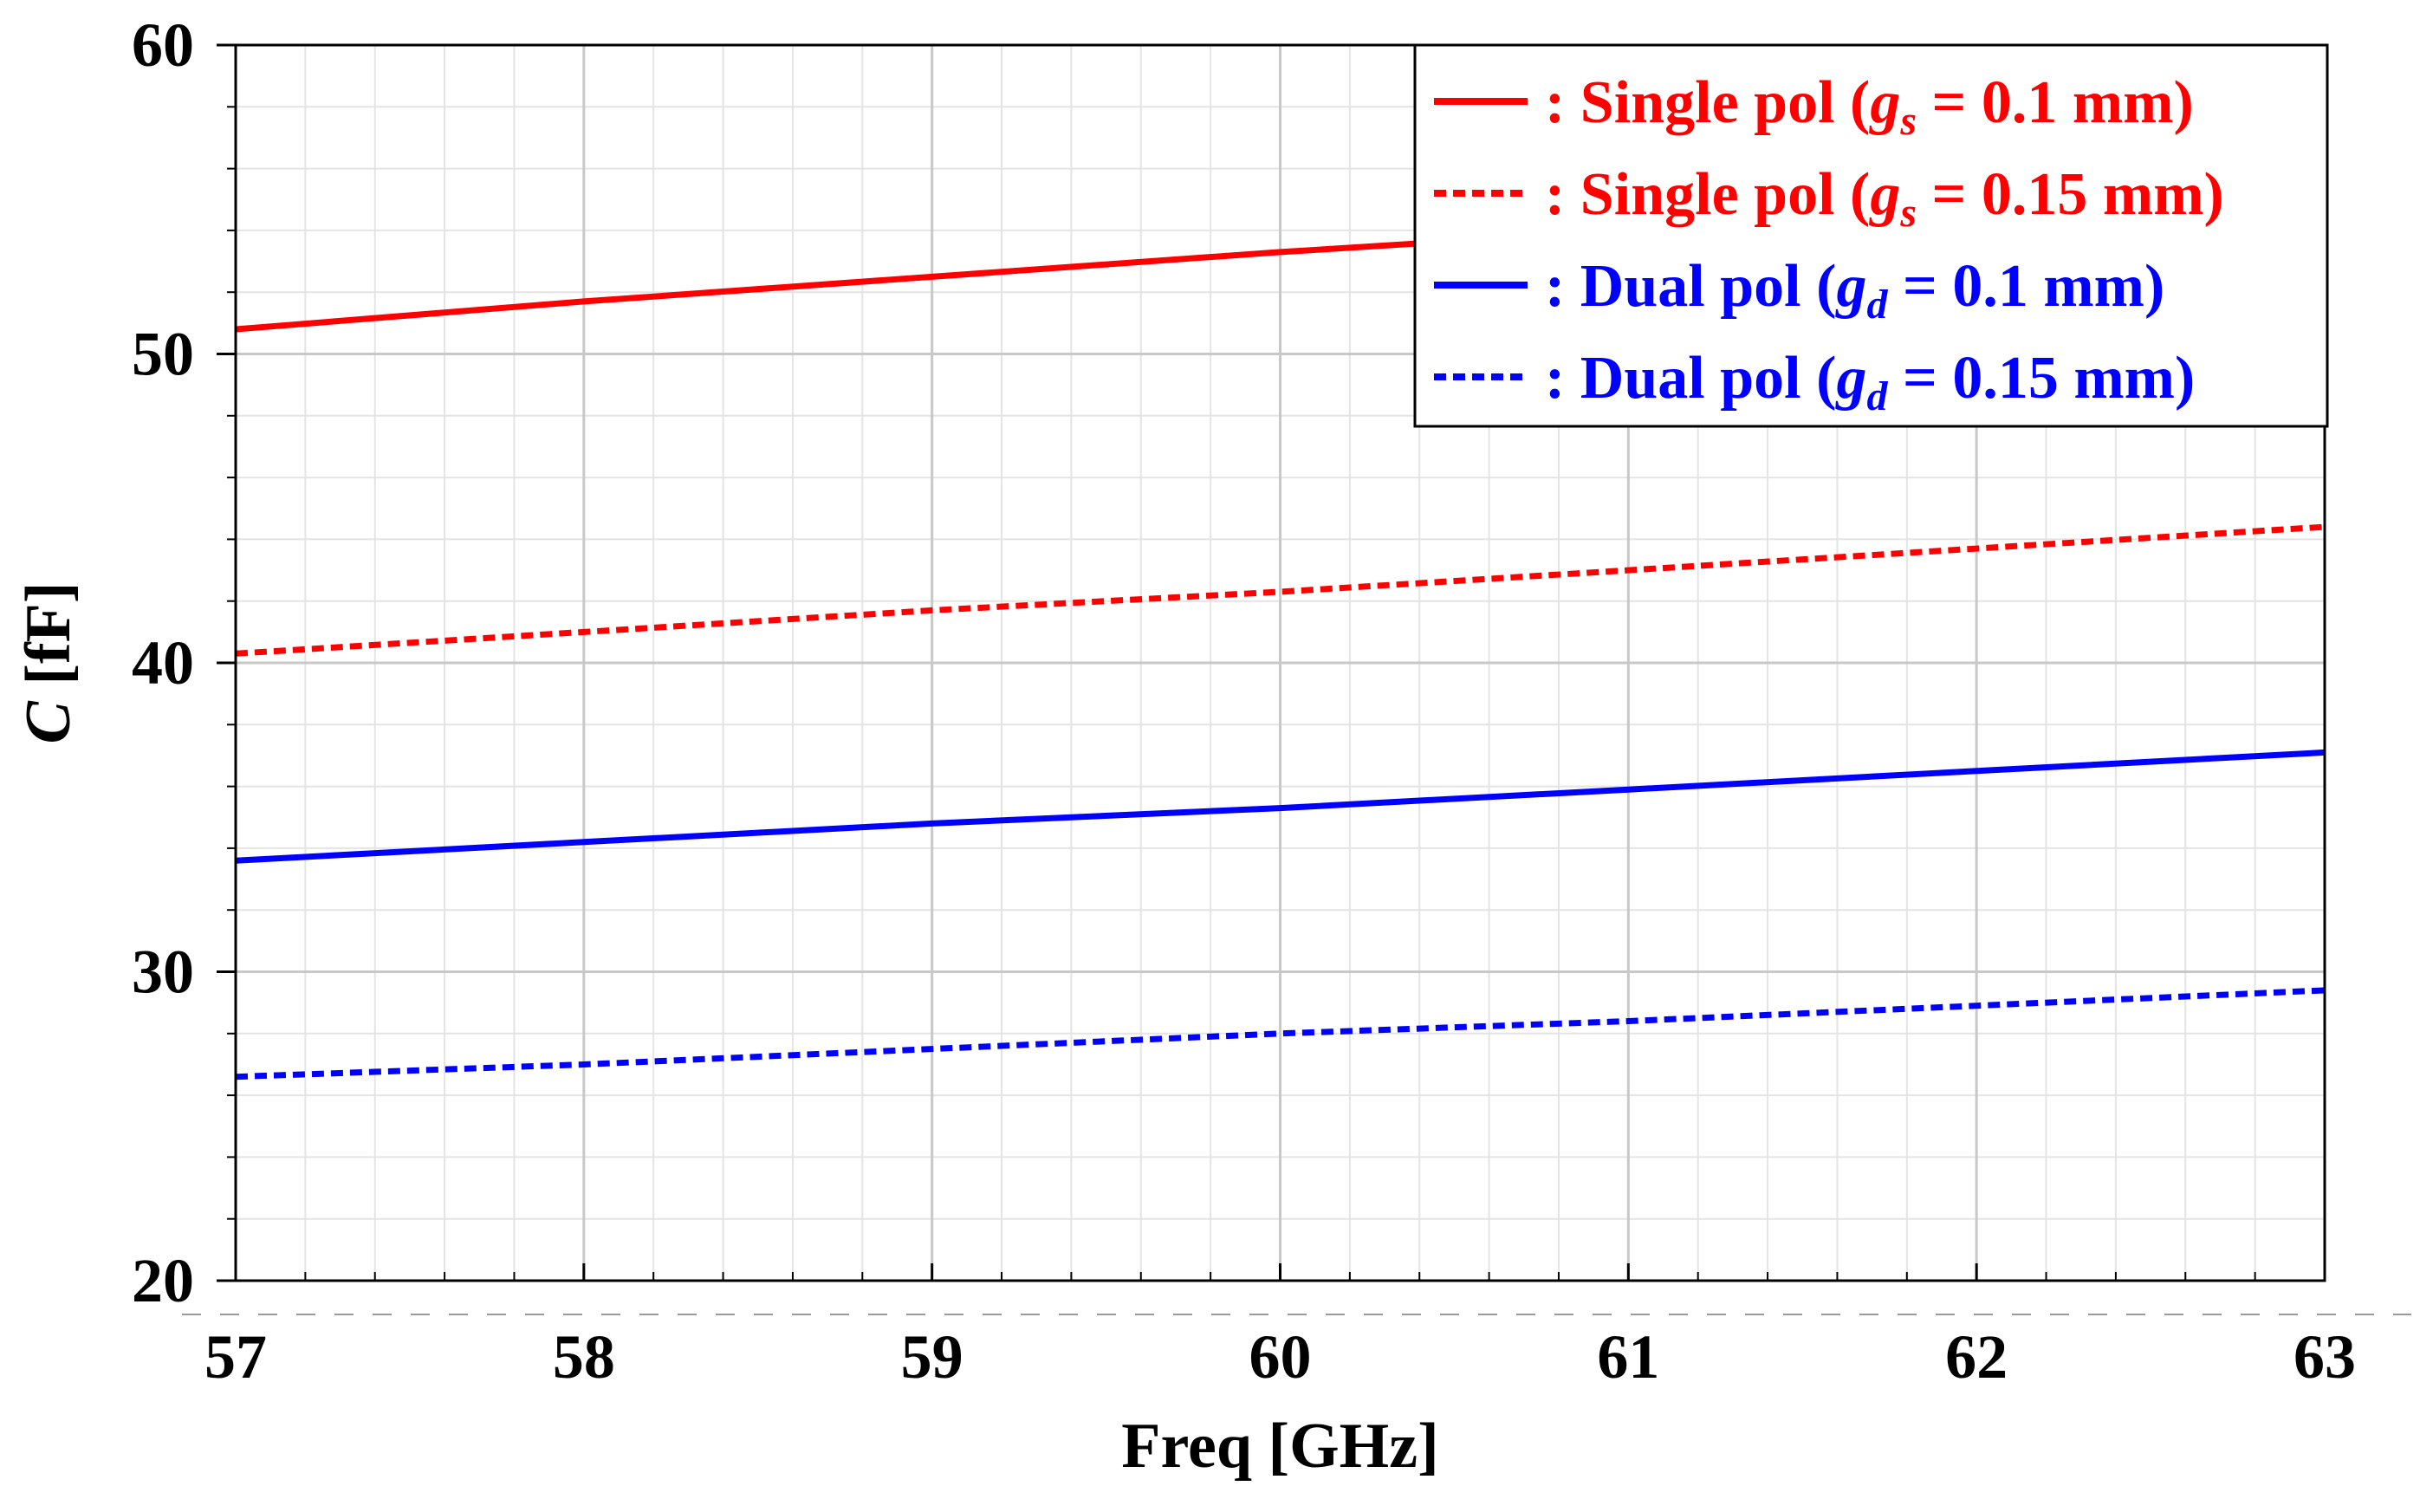 The height and width of the screenshot is (1512, 2420). Describe the element at coordinates (49, 642) in the screenshot. I see `y-axis-unit: [fF]` at that location.